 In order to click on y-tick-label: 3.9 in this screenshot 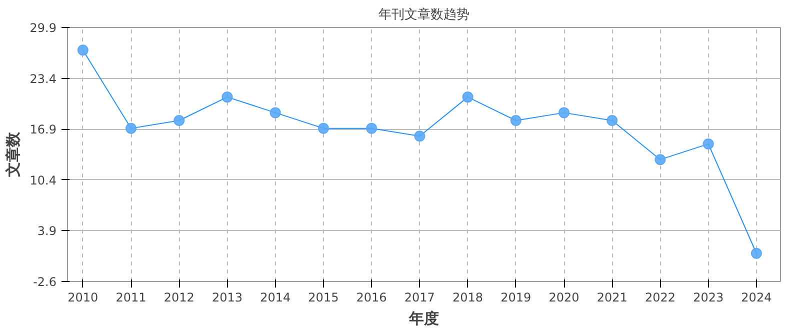, I will do `click(47, 231)`.